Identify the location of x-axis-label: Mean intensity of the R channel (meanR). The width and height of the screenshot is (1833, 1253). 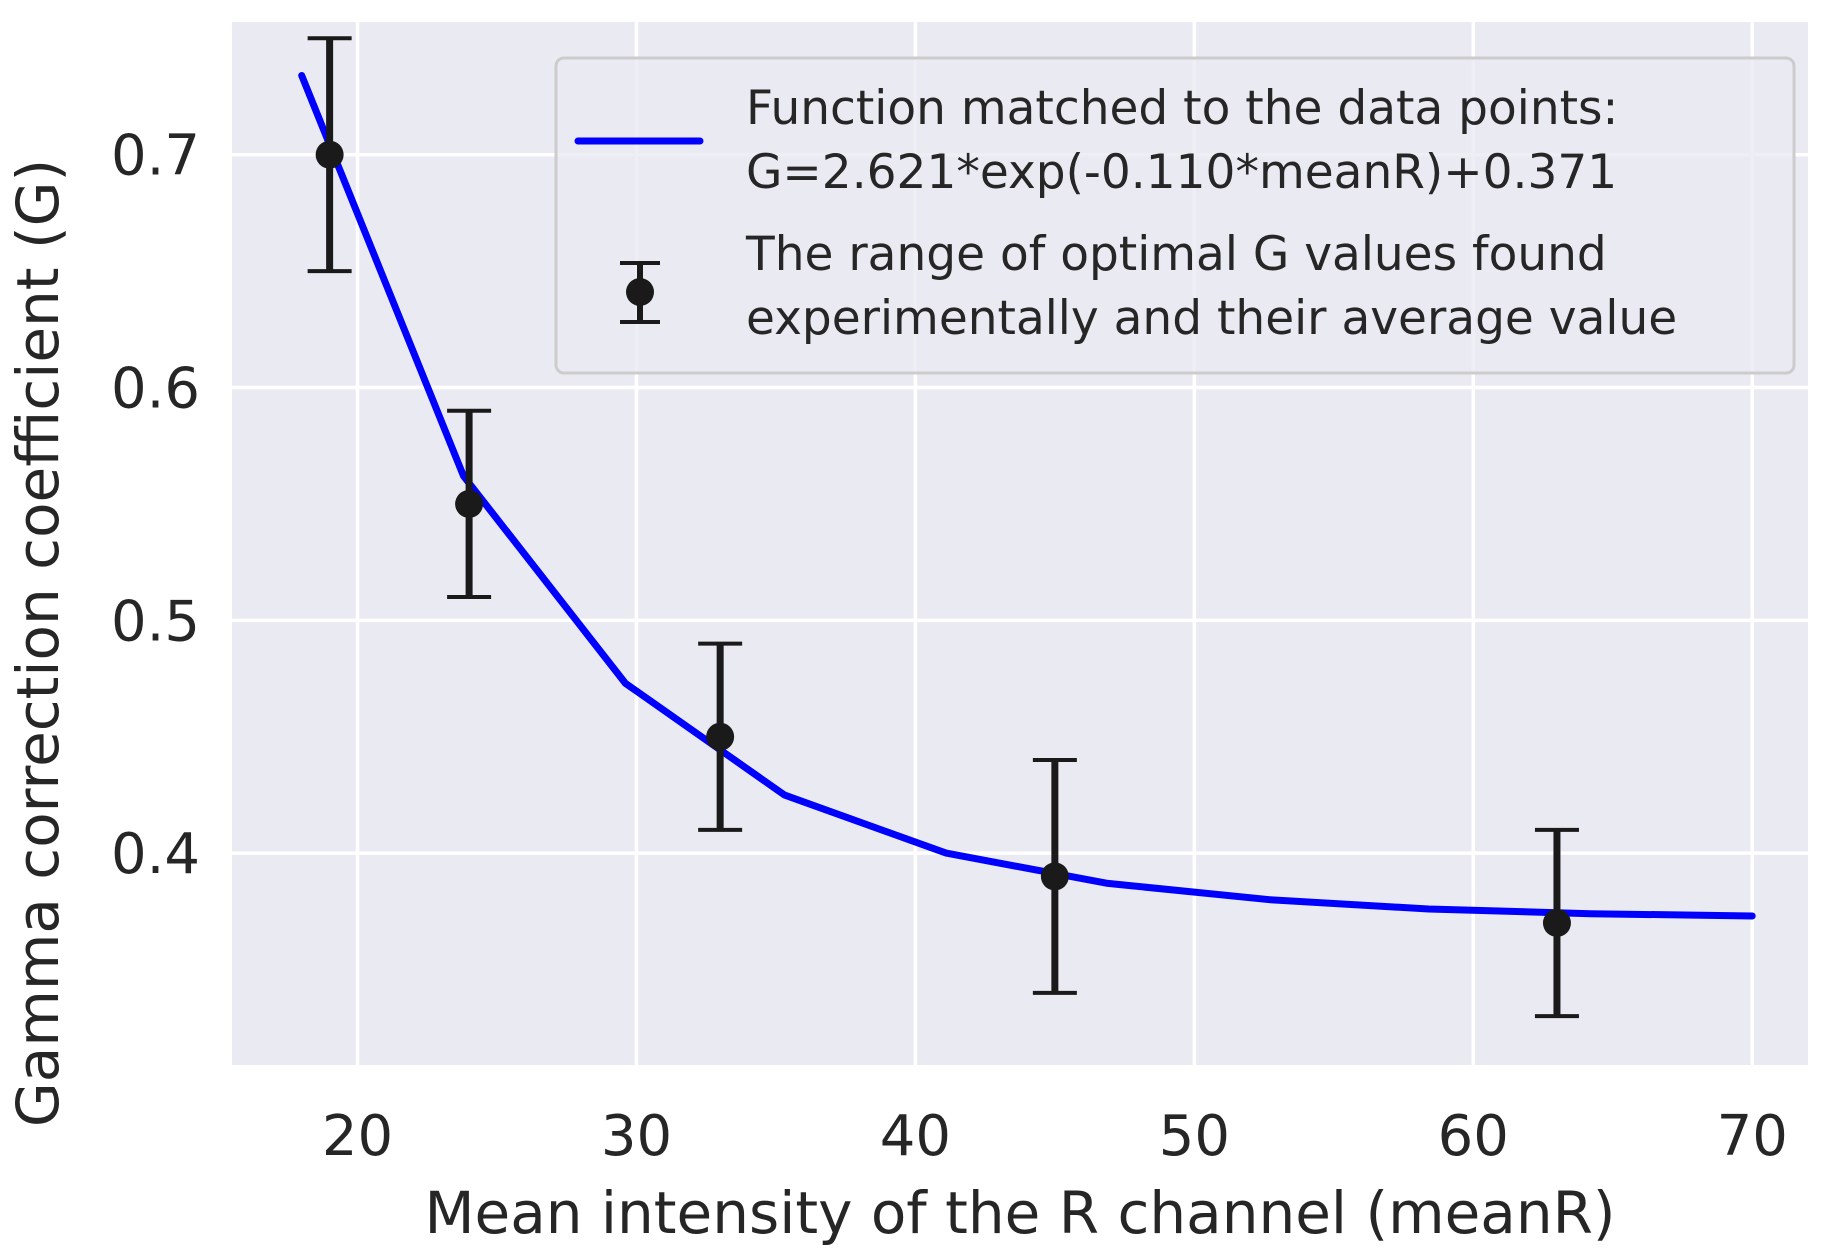
(1019, 1213).